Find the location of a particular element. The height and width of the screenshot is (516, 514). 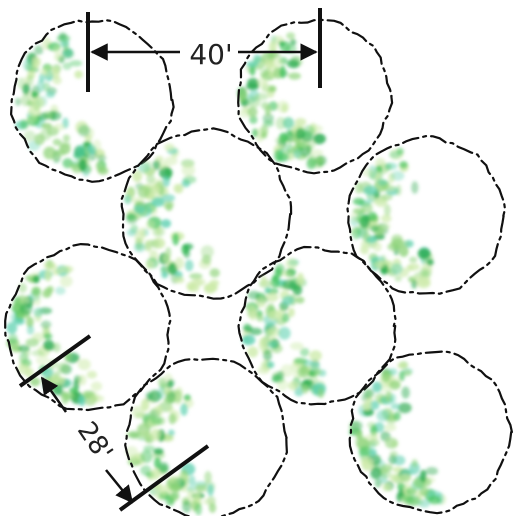

dimension-diagonal-label: 28' is located at coordinates (94, 441).